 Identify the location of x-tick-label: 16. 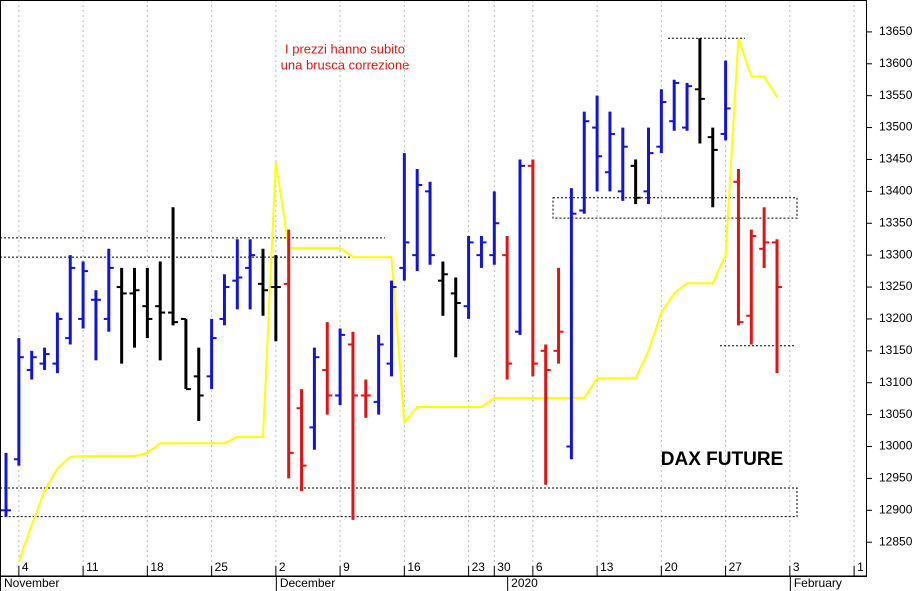
(414, 567).